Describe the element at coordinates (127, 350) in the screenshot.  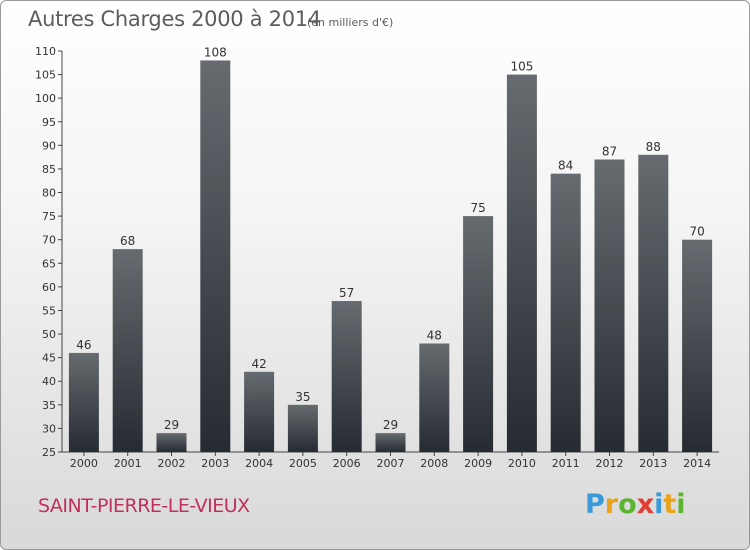
I see `bar-2001` at that location.